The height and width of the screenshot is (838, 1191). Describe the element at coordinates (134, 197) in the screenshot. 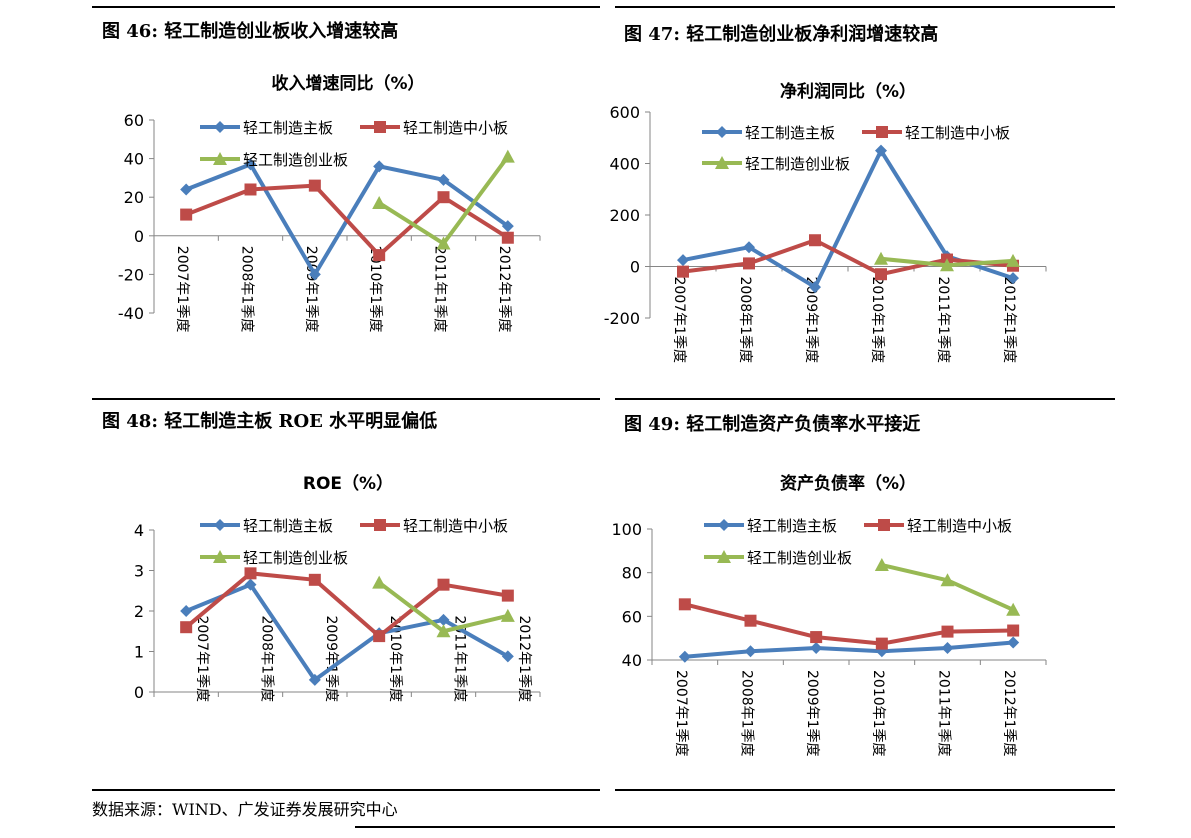

I see `y-tick-label: 20` at that location.